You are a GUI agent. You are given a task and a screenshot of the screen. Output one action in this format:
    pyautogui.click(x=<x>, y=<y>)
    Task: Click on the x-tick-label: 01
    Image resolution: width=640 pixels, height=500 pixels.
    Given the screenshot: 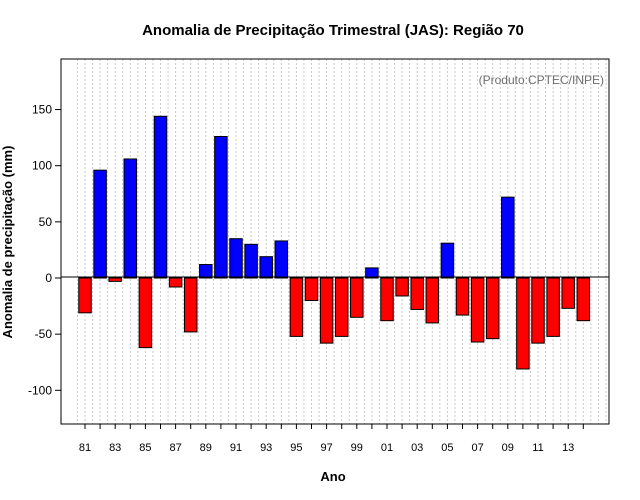 What is the action you would take?
    pyautogui.click(x=387, y=448)
    